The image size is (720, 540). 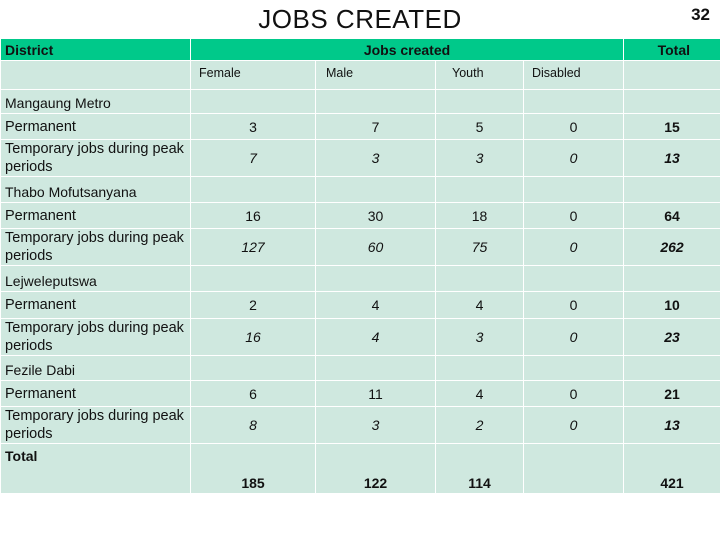 What do you see at coordinates (95, 101) in the screenshot?
I see `district-name: Mangaung Metro` at bounding box center [95, 101].